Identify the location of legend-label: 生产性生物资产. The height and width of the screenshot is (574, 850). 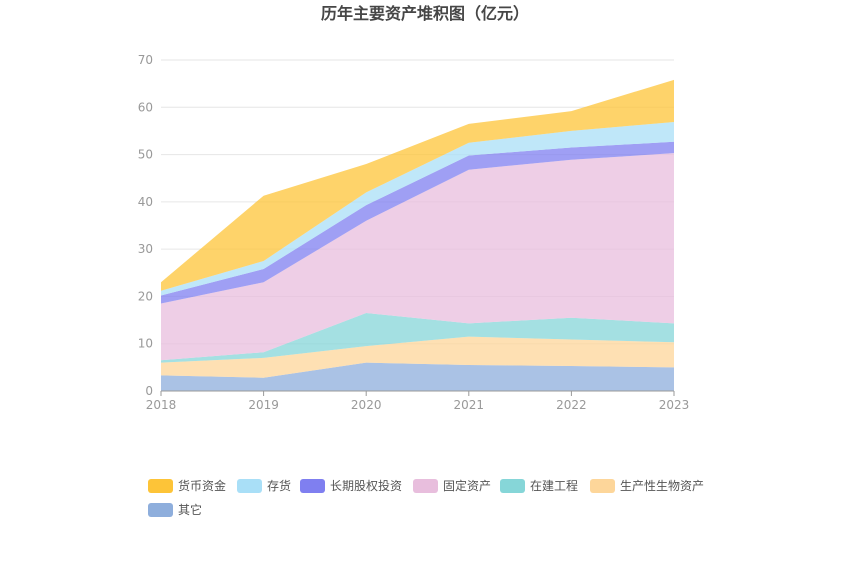
(662, 486).